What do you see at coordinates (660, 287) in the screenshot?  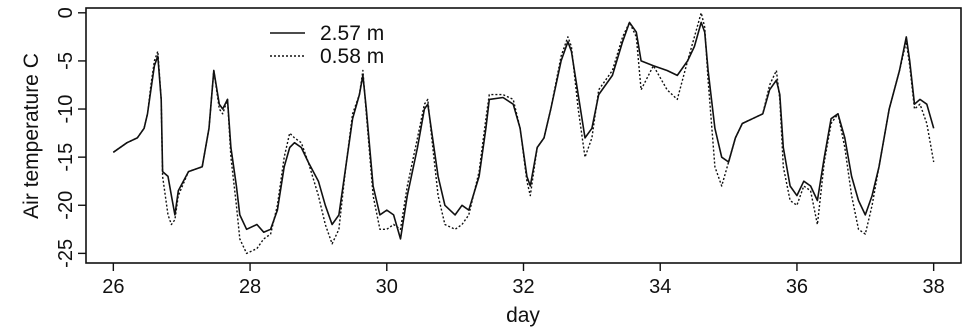 I see `x-tick-label: 34` at bounding box center [660, 287].